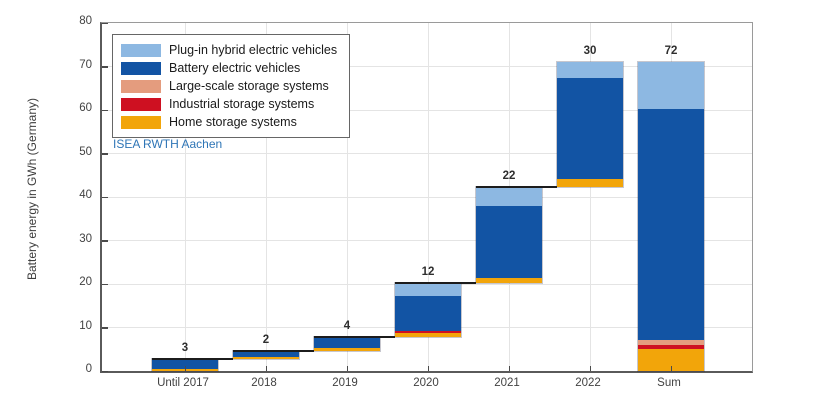 The height and width of the screenshot is (418, 822). Describe the element at coordinates (141, 104) in the screenshot. I see `legend-swatch-industrial` at that location.